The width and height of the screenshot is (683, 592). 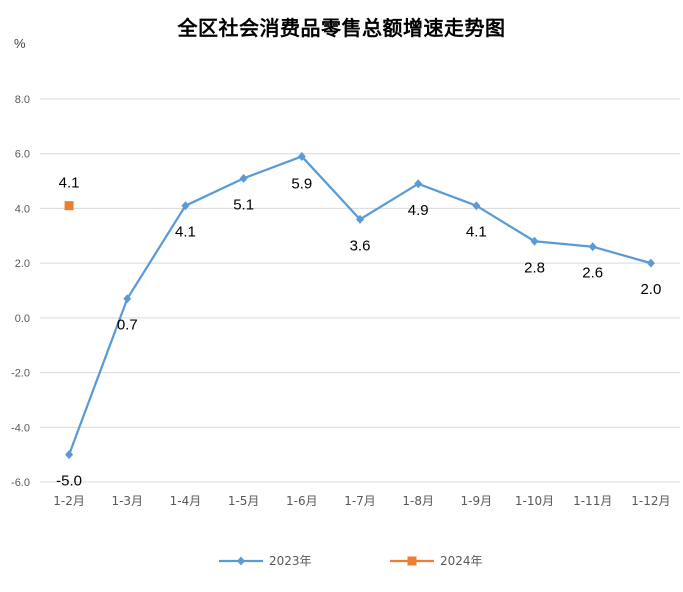 What do you see at coordinates (22, 155) in the screenshot?
I see `y-tick-label: 6.0` at bounding box center [22, 155].